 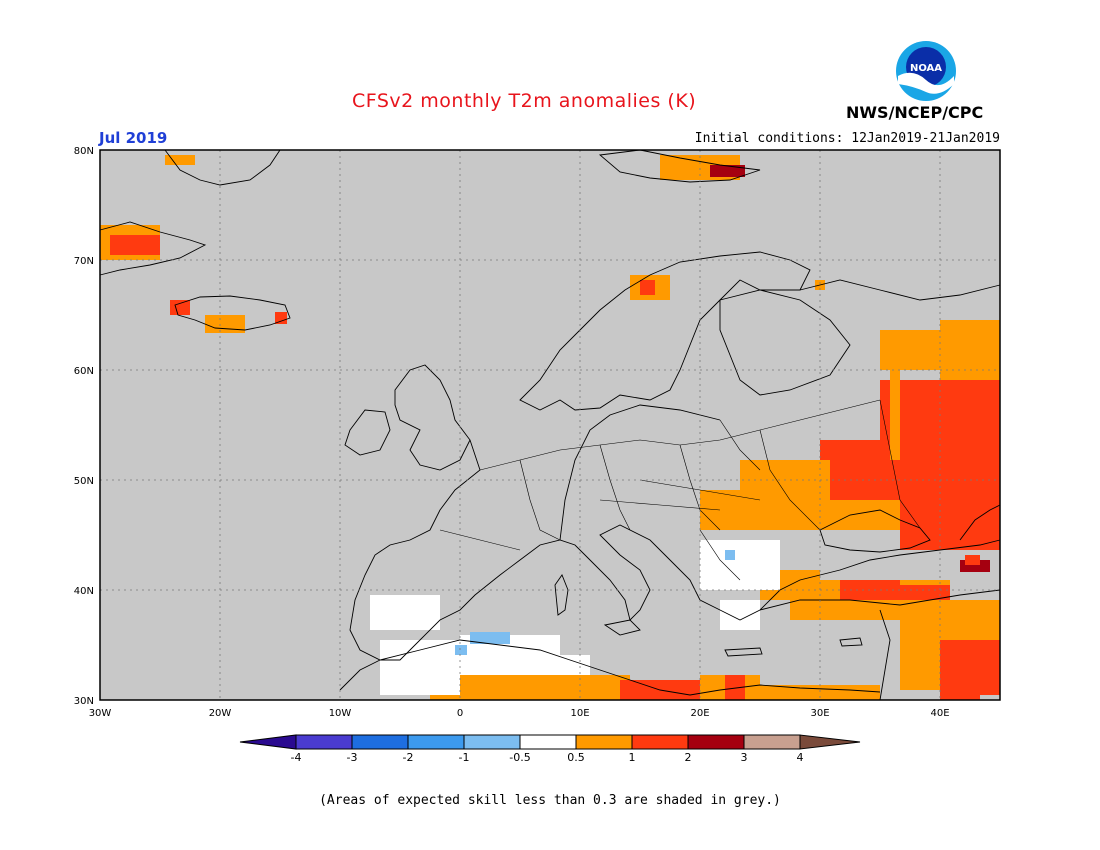 I want to click on noaa-logo: NOAA, so click(x=926, y=71).